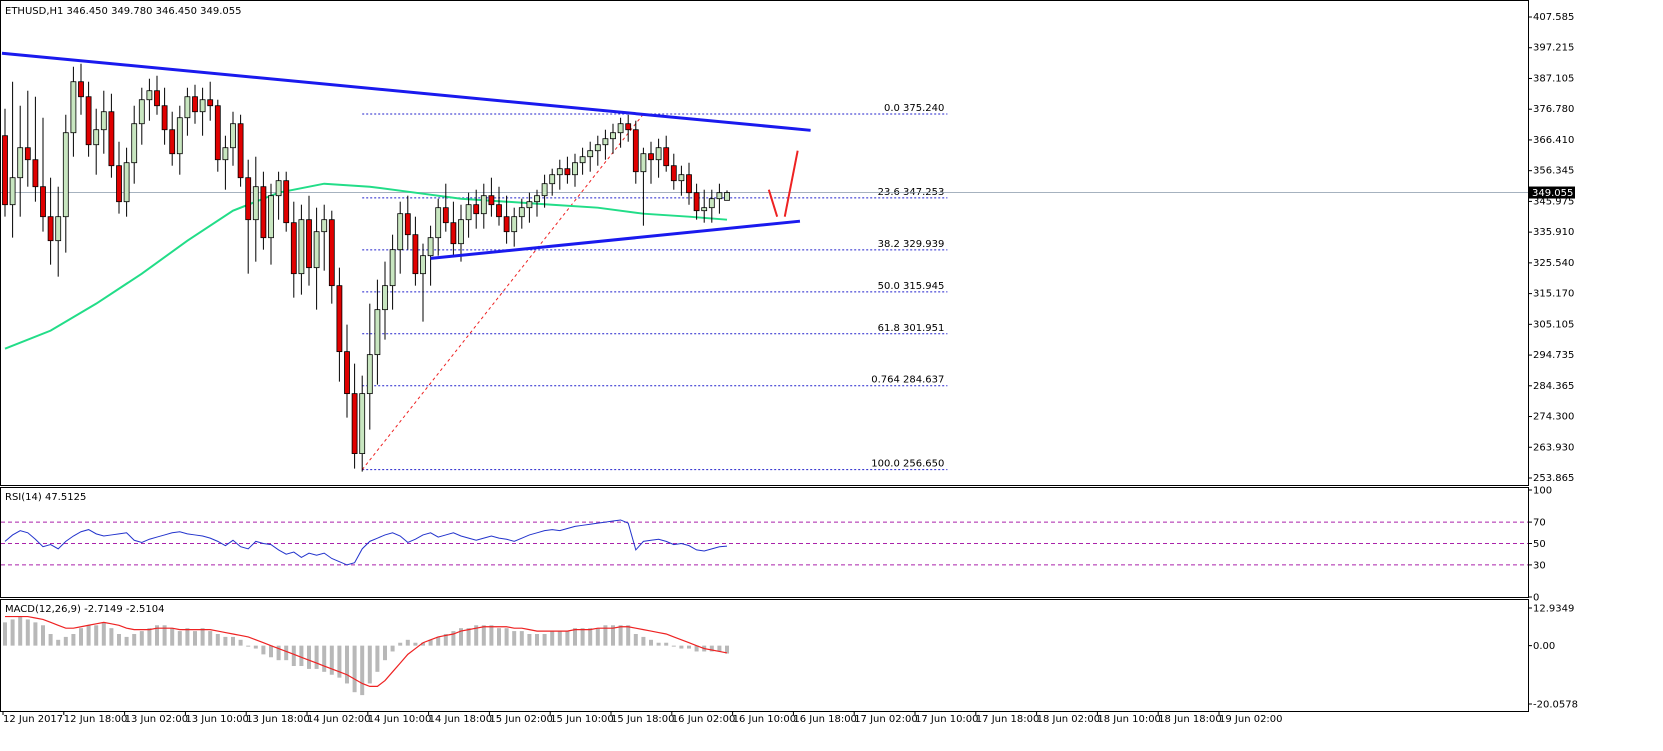 This screenshot has width=1663, height=751. I want to click on current-price-marker, so click(1552, 192).